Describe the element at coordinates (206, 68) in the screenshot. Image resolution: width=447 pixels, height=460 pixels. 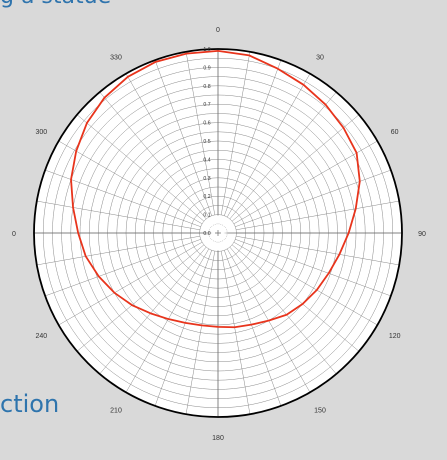
I see `radial-tick-label: 0.9` at that location.